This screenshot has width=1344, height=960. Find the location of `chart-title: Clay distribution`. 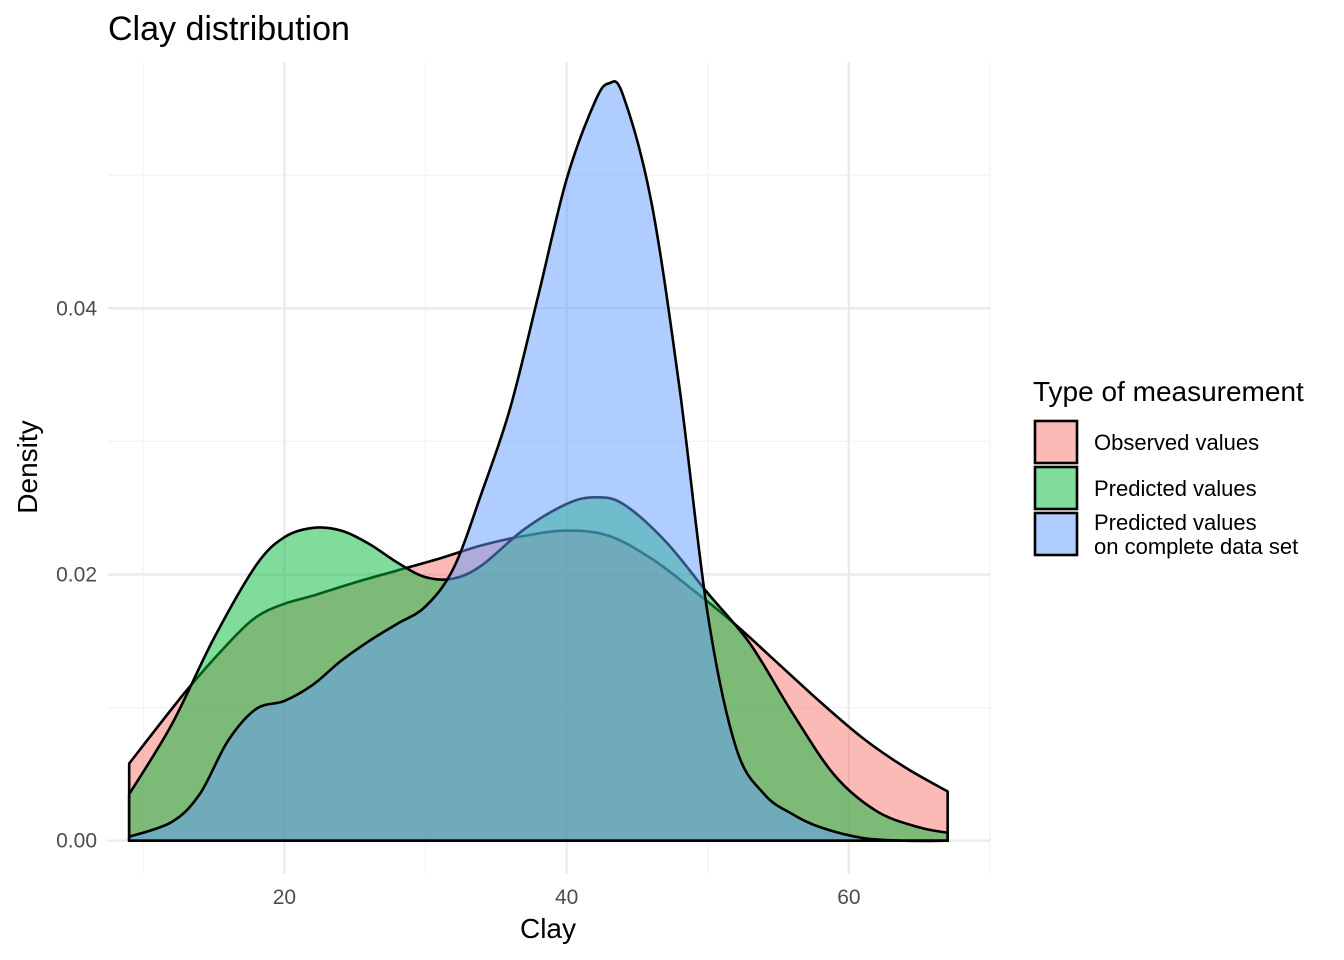

chart-title: Clay distribution is located at coordinates (229, 29).